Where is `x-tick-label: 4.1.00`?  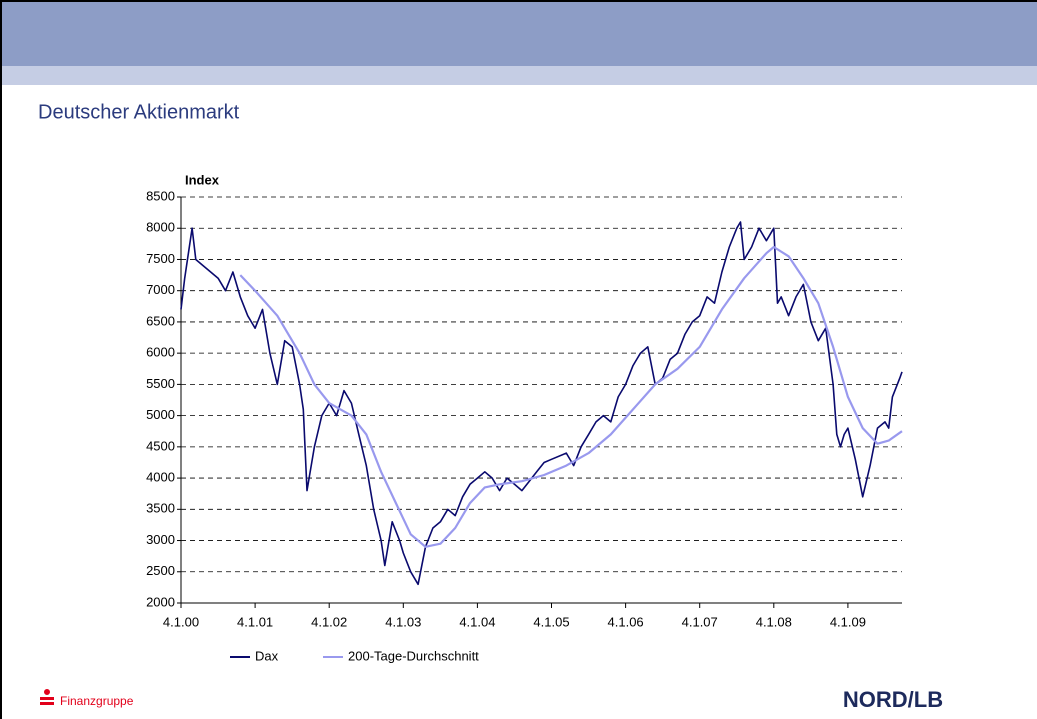
x-tick-label: 4.1.00 is located at coordinates (181, 621).